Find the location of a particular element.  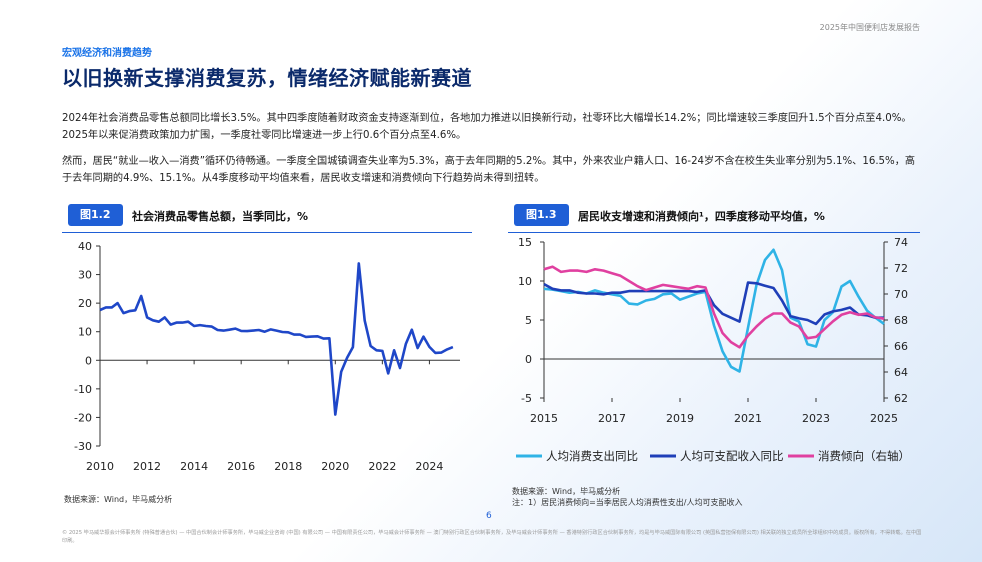

figure-1-2-header: 图1.2 社会消费品零售总额，当季同比，% is located at coordinates (267, 214).